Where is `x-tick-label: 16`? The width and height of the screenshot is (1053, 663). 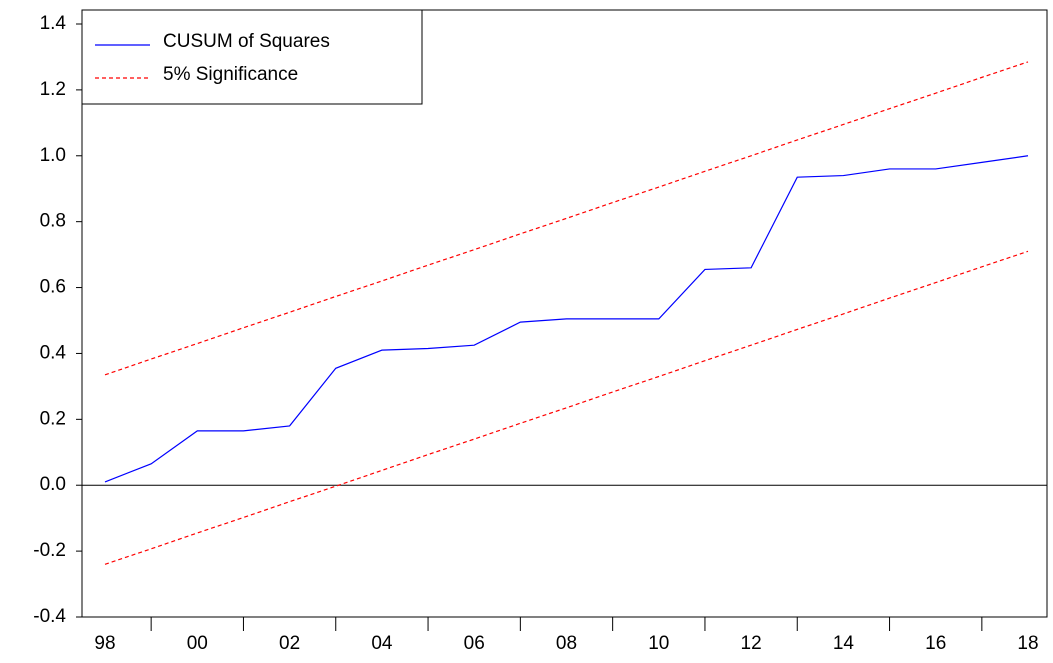
x-tick-label: 16 is located at coordinates (935, 643).